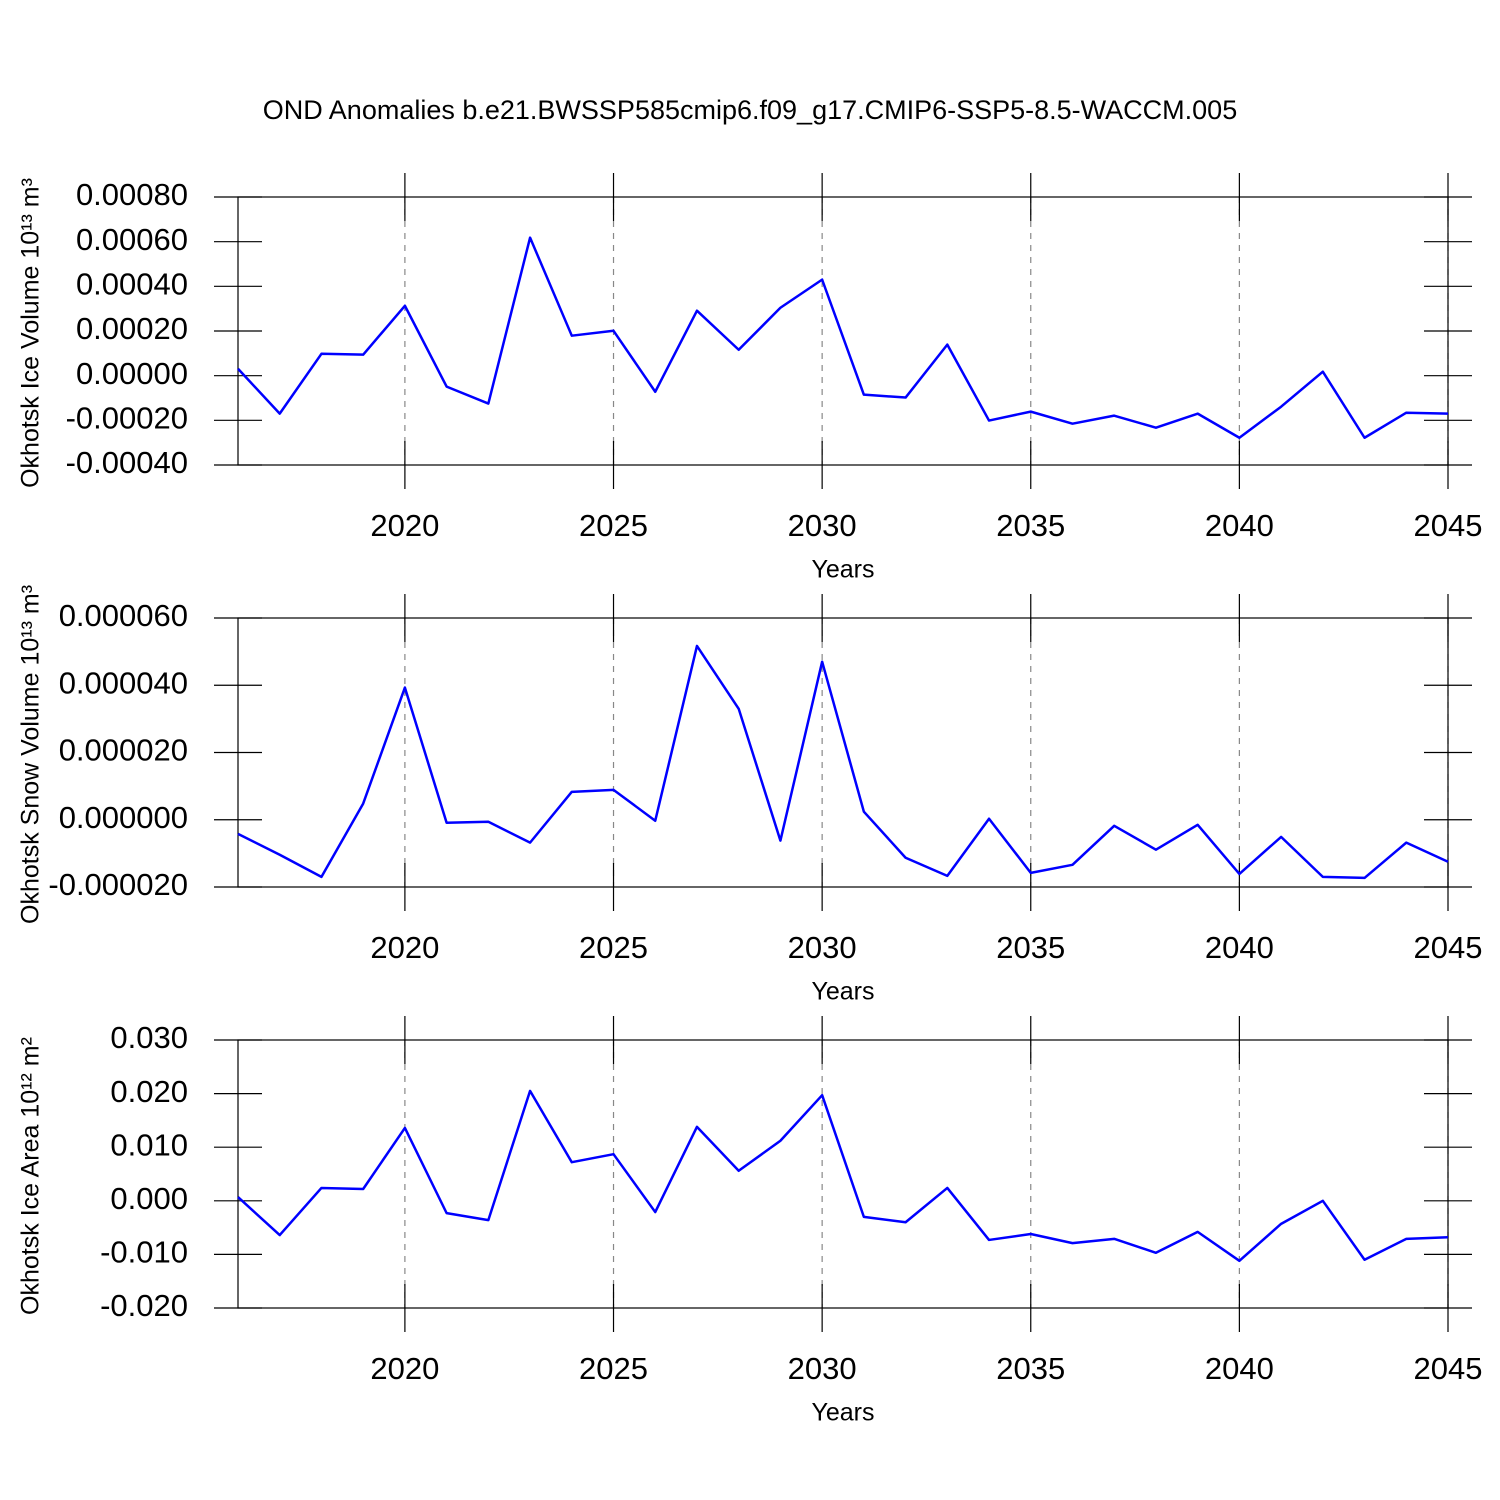 The image size is (1500, 1500). I want to click on y-tick-label: 0.00000, so click(132, 373).